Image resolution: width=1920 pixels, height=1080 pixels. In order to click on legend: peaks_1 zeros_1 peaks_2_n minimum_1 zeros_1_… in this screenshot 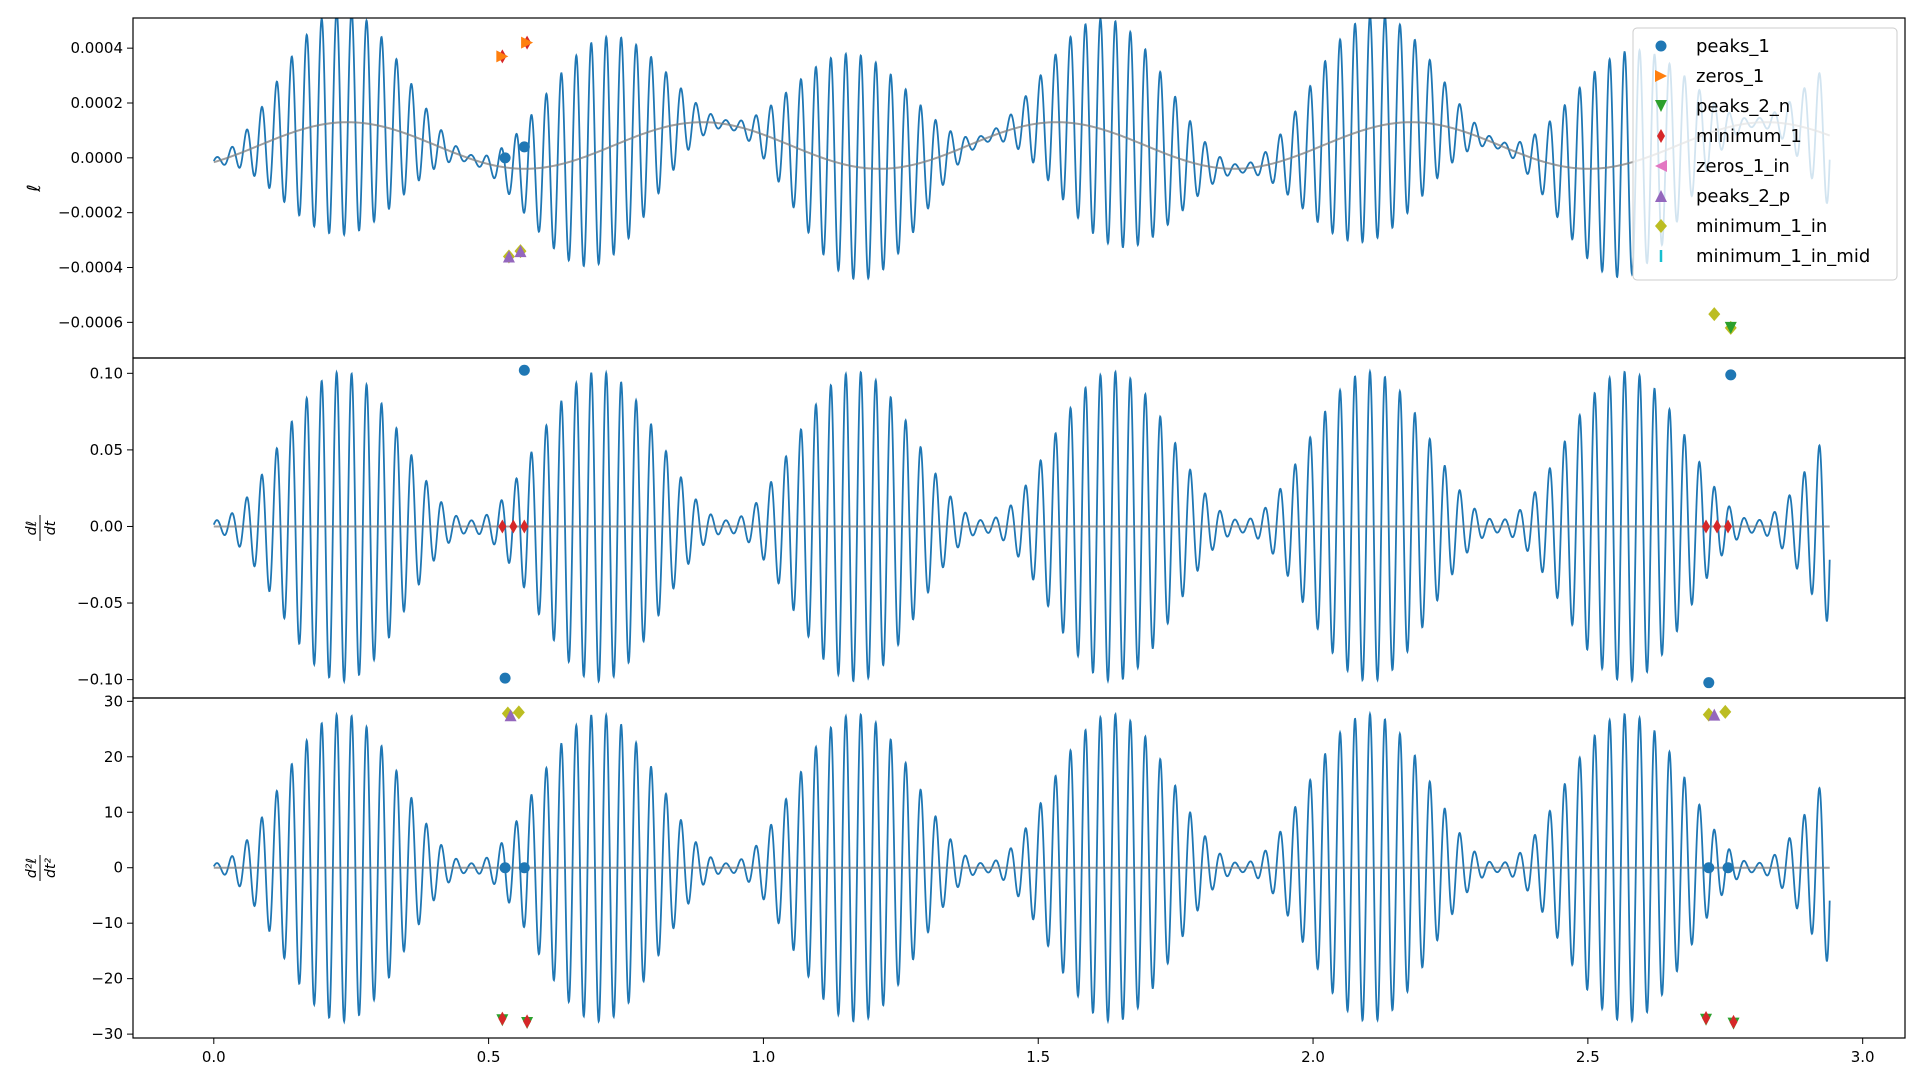, I will do `click(1765, 154)`.